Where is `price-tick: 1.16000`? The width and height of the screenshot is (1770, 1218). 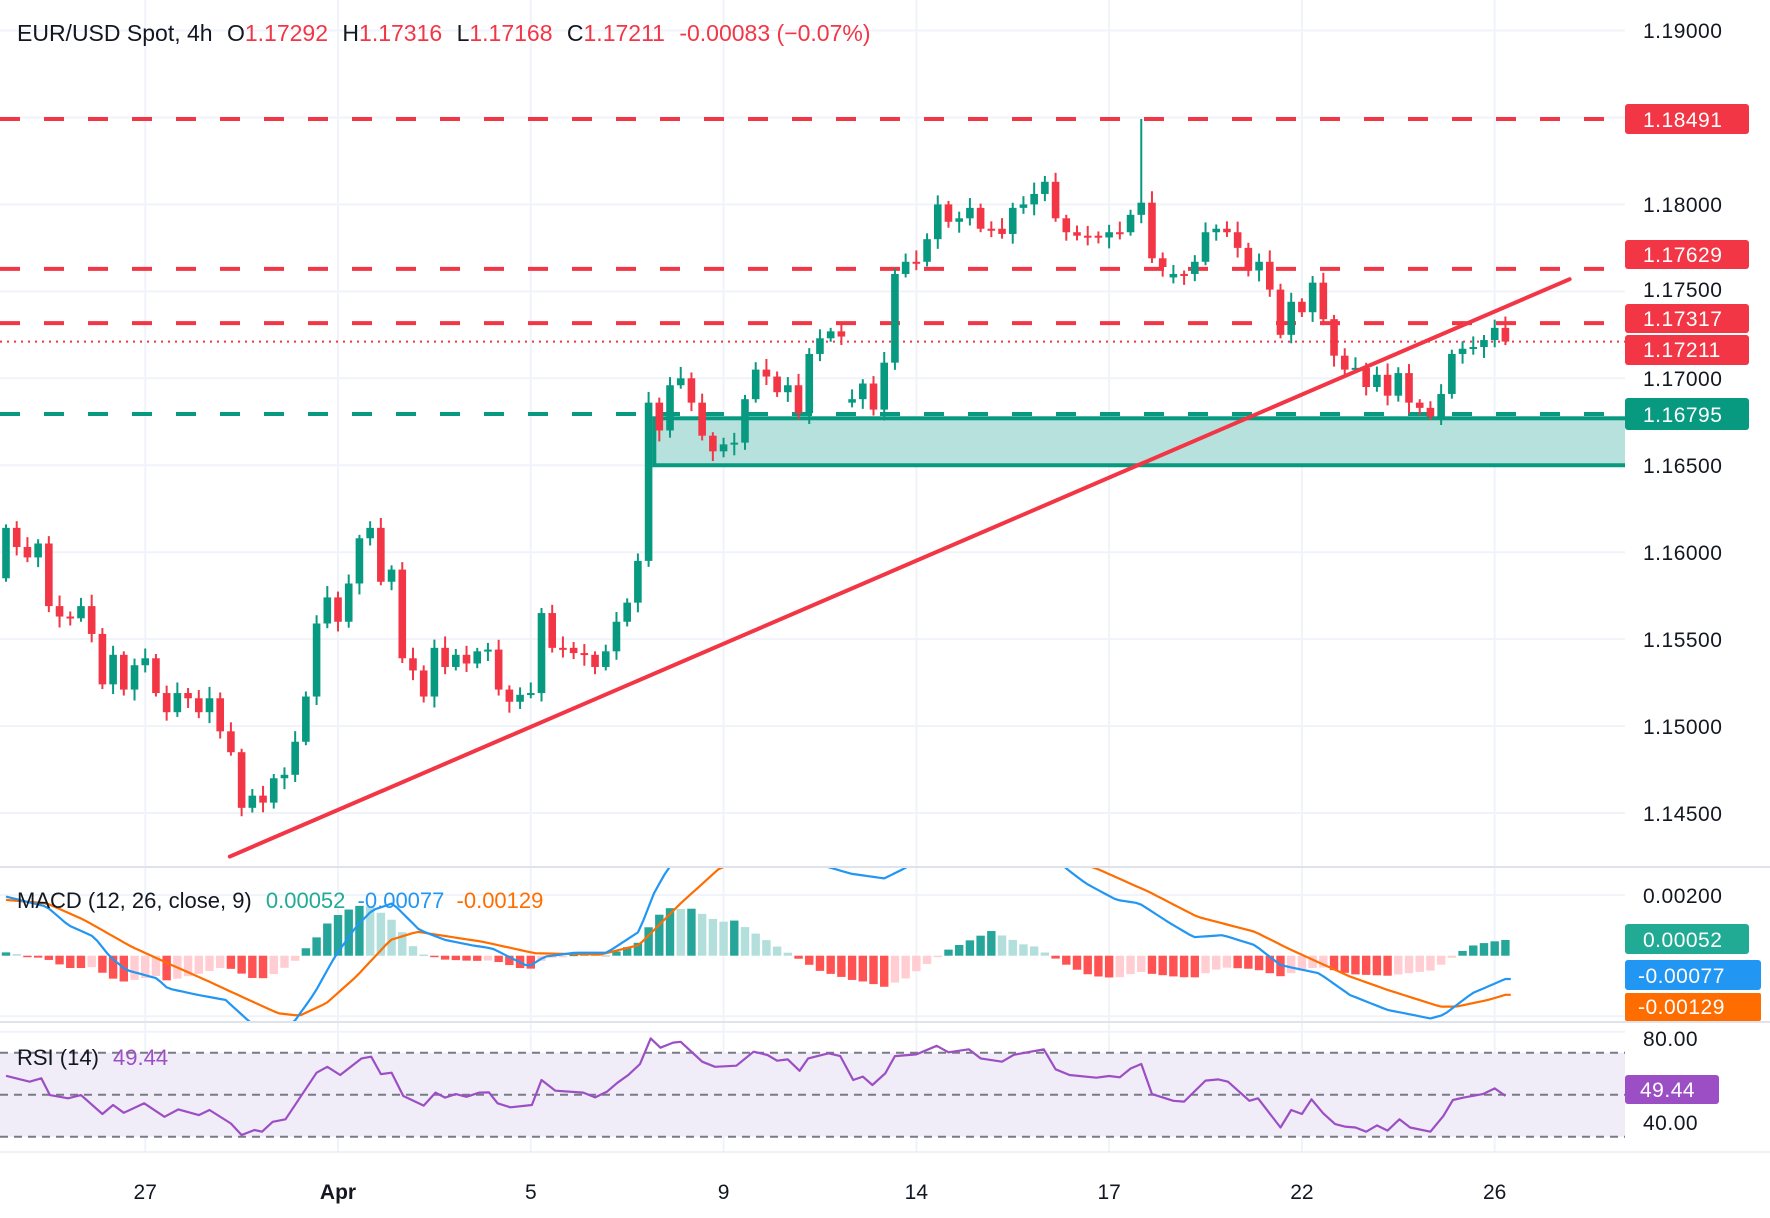 price-tick: 1.16000 is located at coordinates (1682, 553).